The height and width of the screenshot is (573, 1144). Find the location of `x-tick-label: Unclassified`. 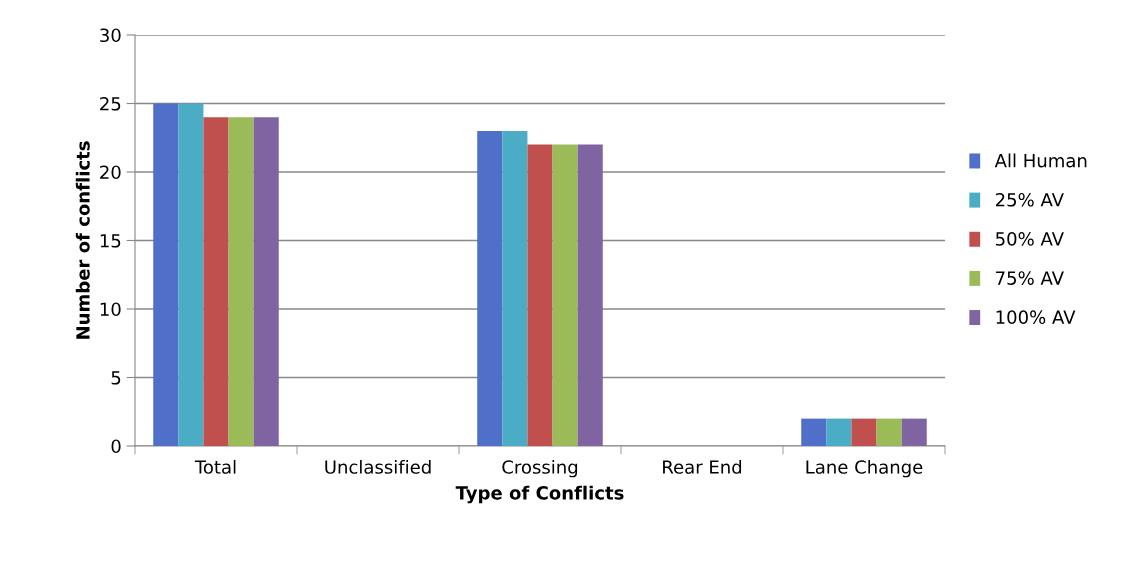

x-tick-label: Unclassified is located at coordinates (378, 466).